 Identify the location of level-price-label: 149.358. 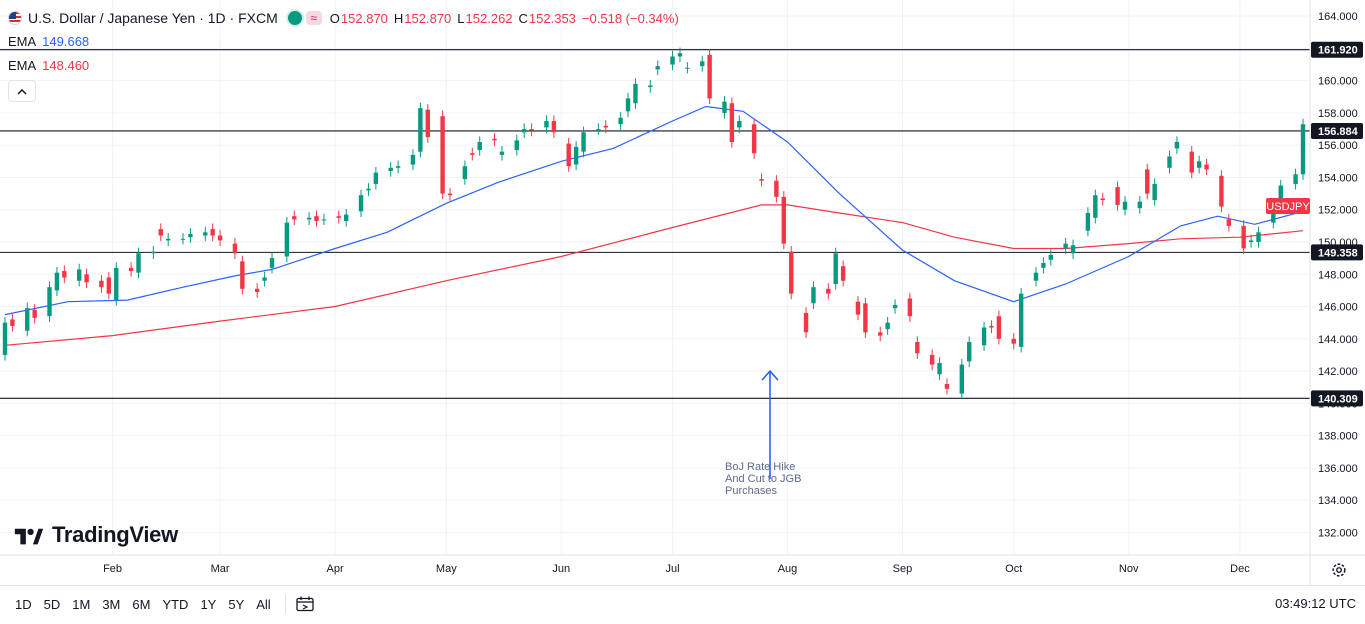
(1338, 253).